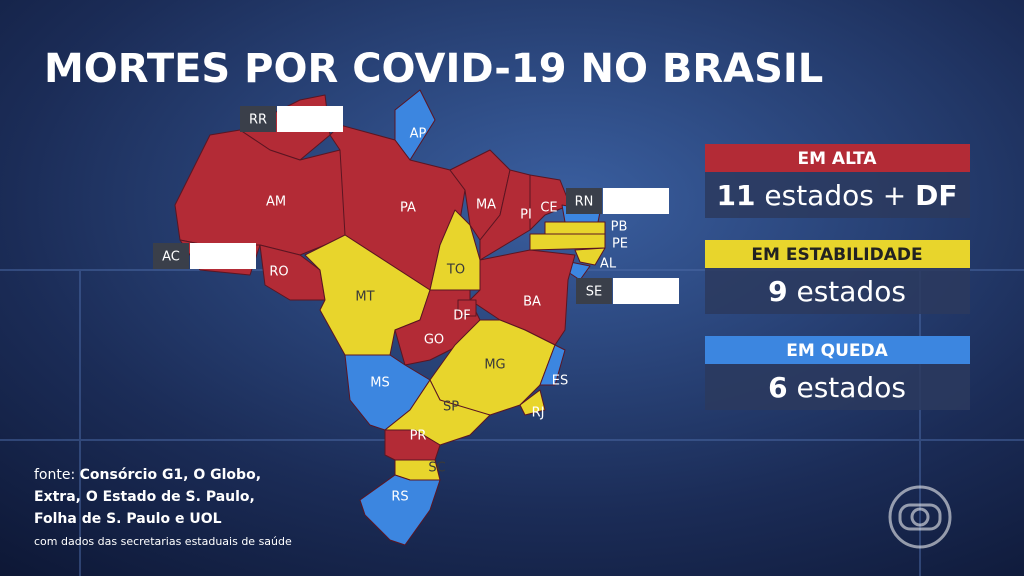  Describe the element at coordinates (538, 413) in the screenshot. I see `state-label: RJ` at that location.